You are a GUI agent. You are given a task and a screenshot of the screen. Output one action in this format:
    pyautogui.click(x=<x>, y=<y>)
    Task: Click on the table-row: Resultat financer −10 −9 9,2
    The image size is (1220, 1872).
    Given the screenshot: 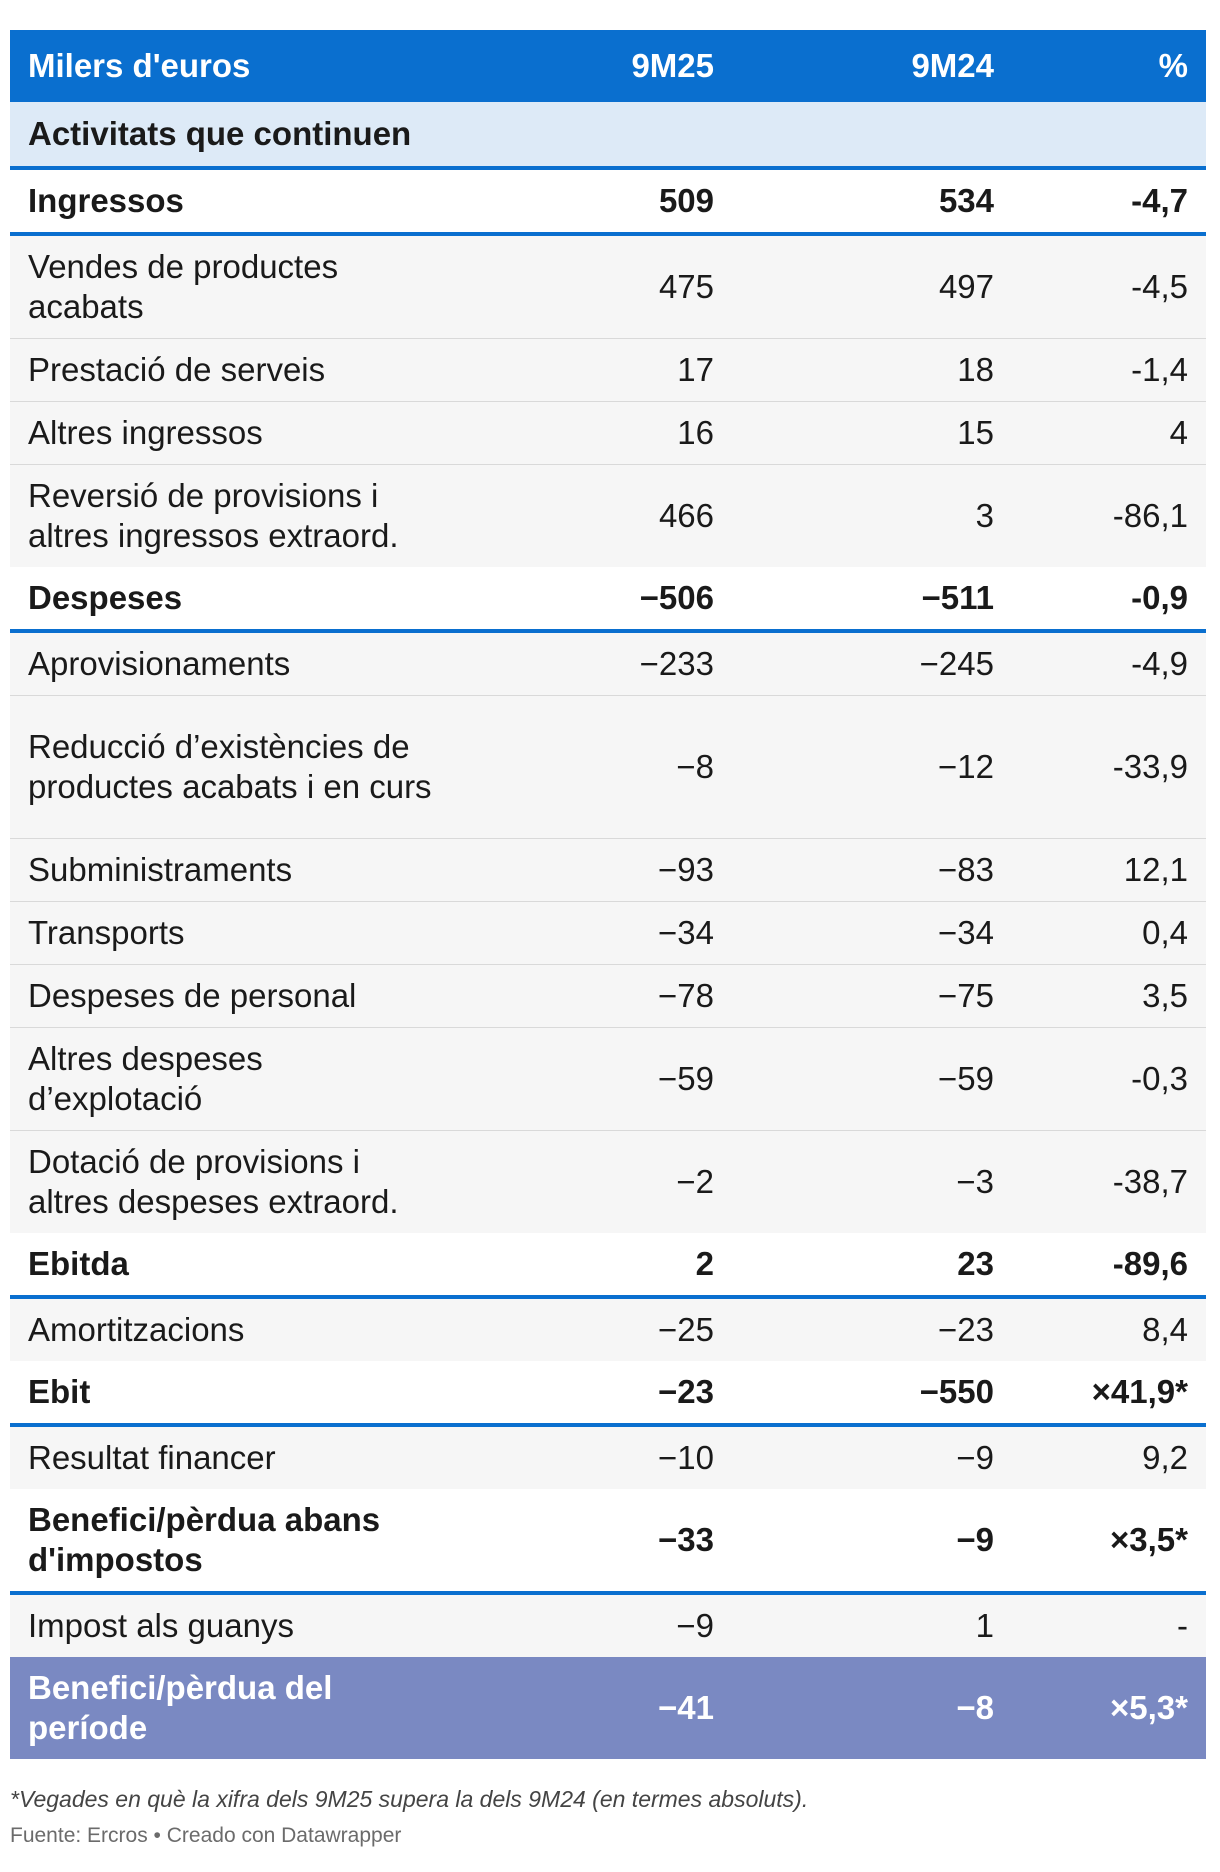 What is the action you would take?
    pyautogui.click(x=608, y=1457)
    